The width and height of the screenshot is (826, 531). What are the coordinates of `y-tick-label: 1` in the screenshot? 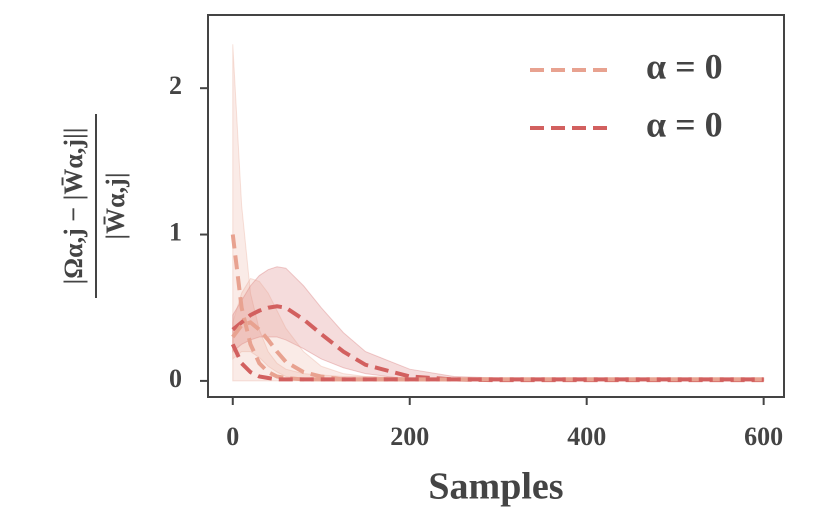 It's located at (175, 232).